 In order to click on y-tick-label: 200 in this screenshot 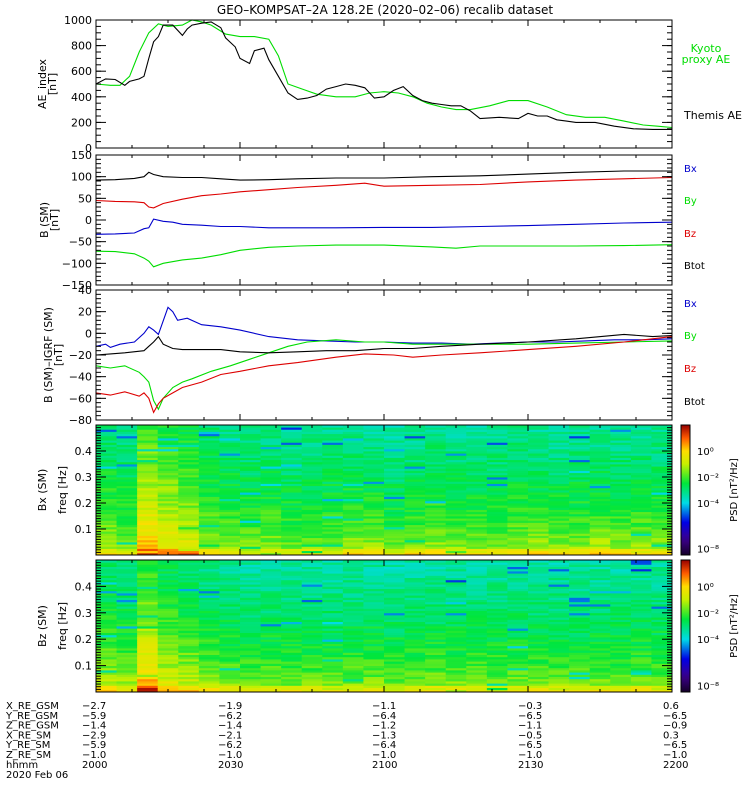, I will do `click(81, 122)`.